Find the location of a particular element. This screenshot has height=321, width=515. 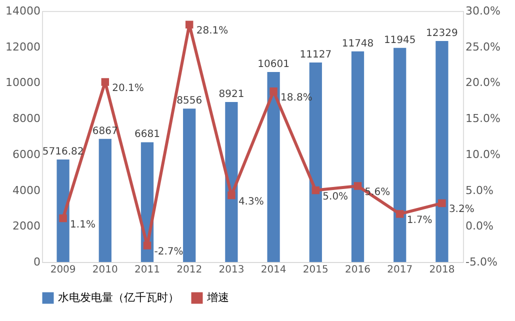

x-tick-label: 2012 is located at coordinates (189, 270).